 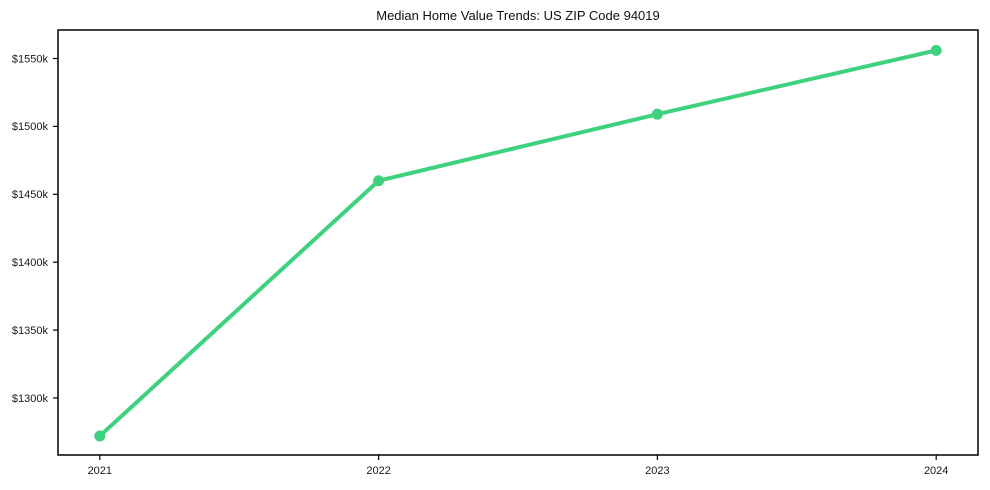 What do you see at coordinates (518, 466) in the screenshot?
I see `x-axis: 2021 2022 2023 2024` at bounding box center [518, 466].